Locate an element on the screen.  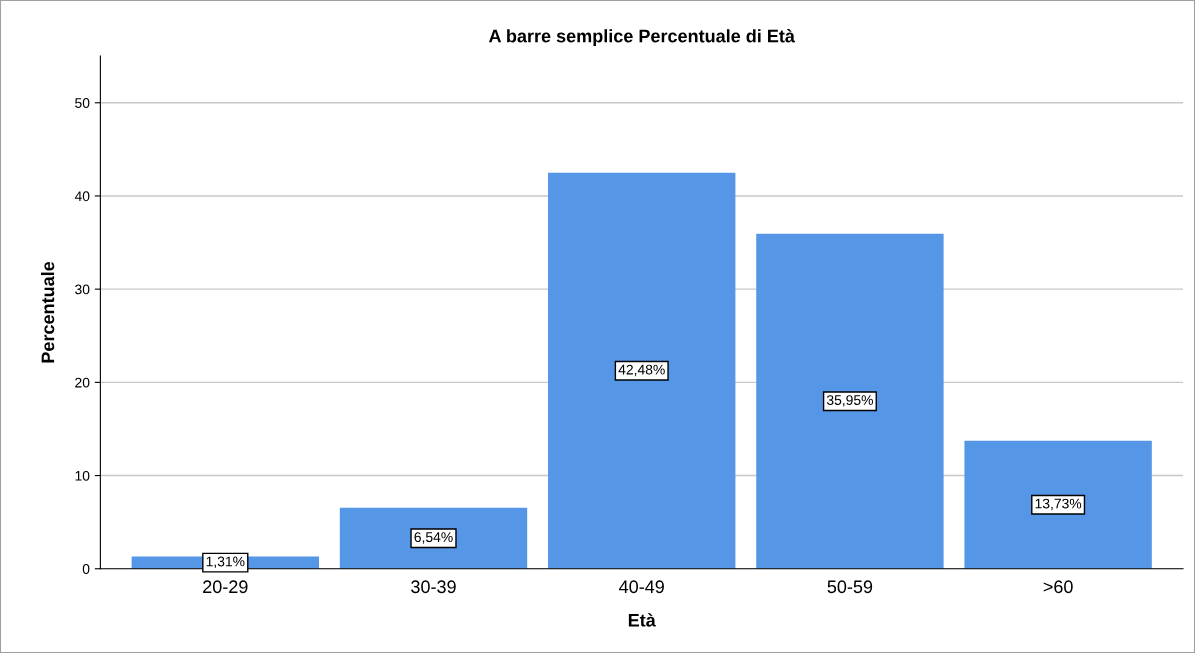
chart-title: A barre semplice Percentuale di Età is located at coordinates (641, 38).